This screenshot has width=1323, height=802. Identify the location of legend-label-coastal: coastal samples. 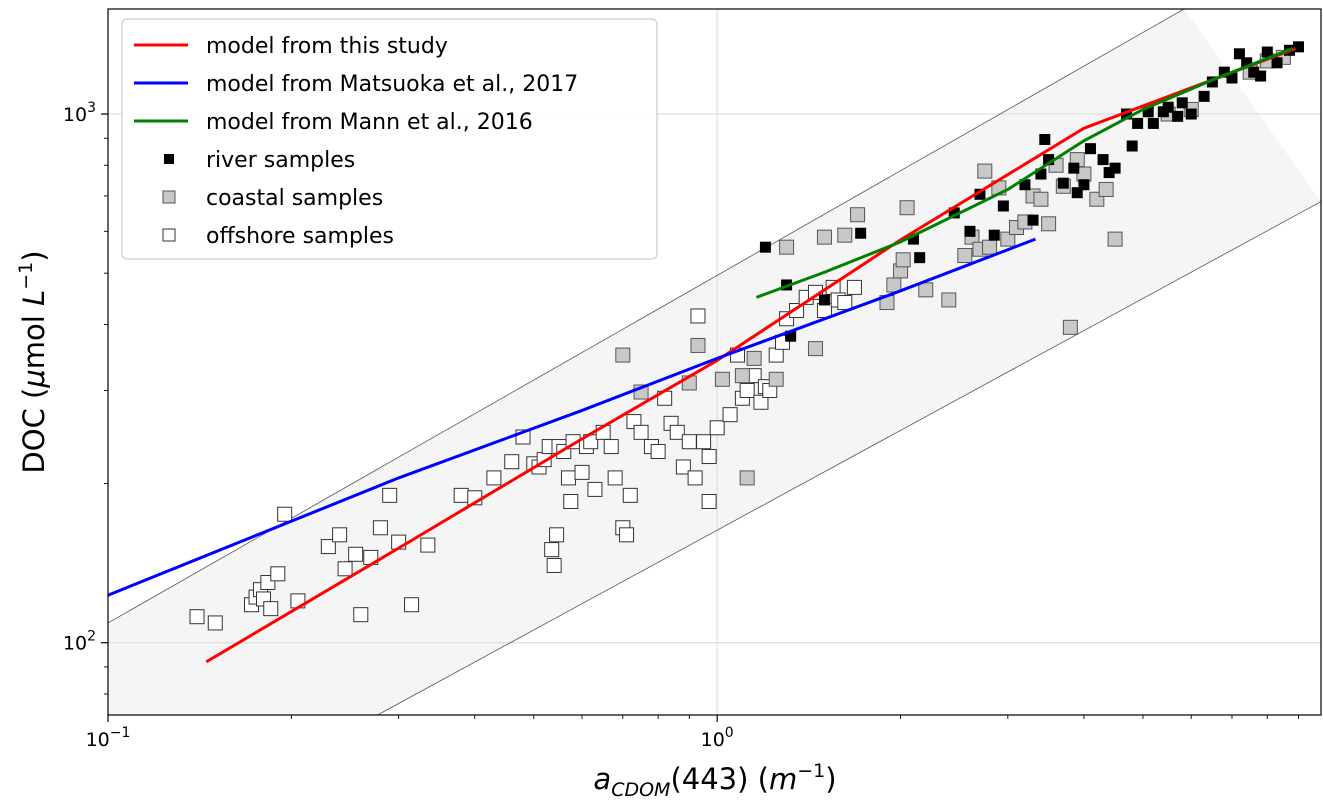
(294, 198).